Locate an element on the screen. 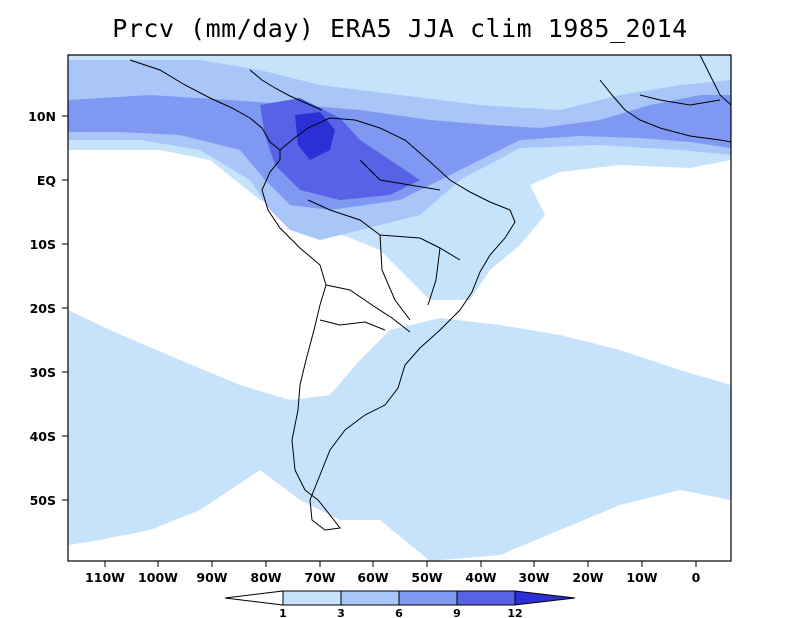  colorbar-label-3: 3 is located at coordinates (341, 612).